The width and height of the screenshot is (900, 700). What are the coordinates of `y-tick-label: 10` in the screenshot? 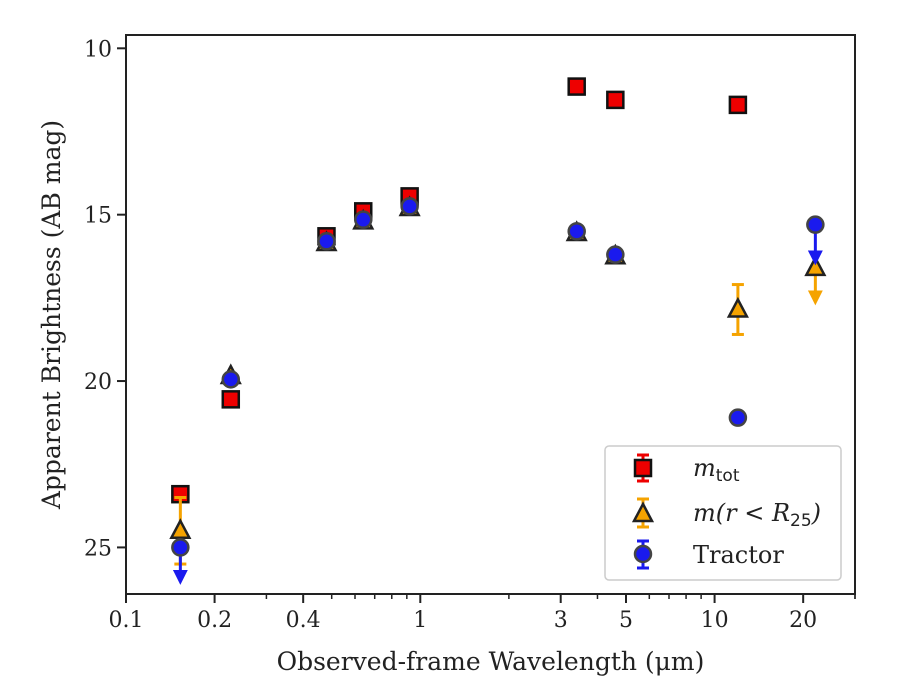 It's located at (98, 49).